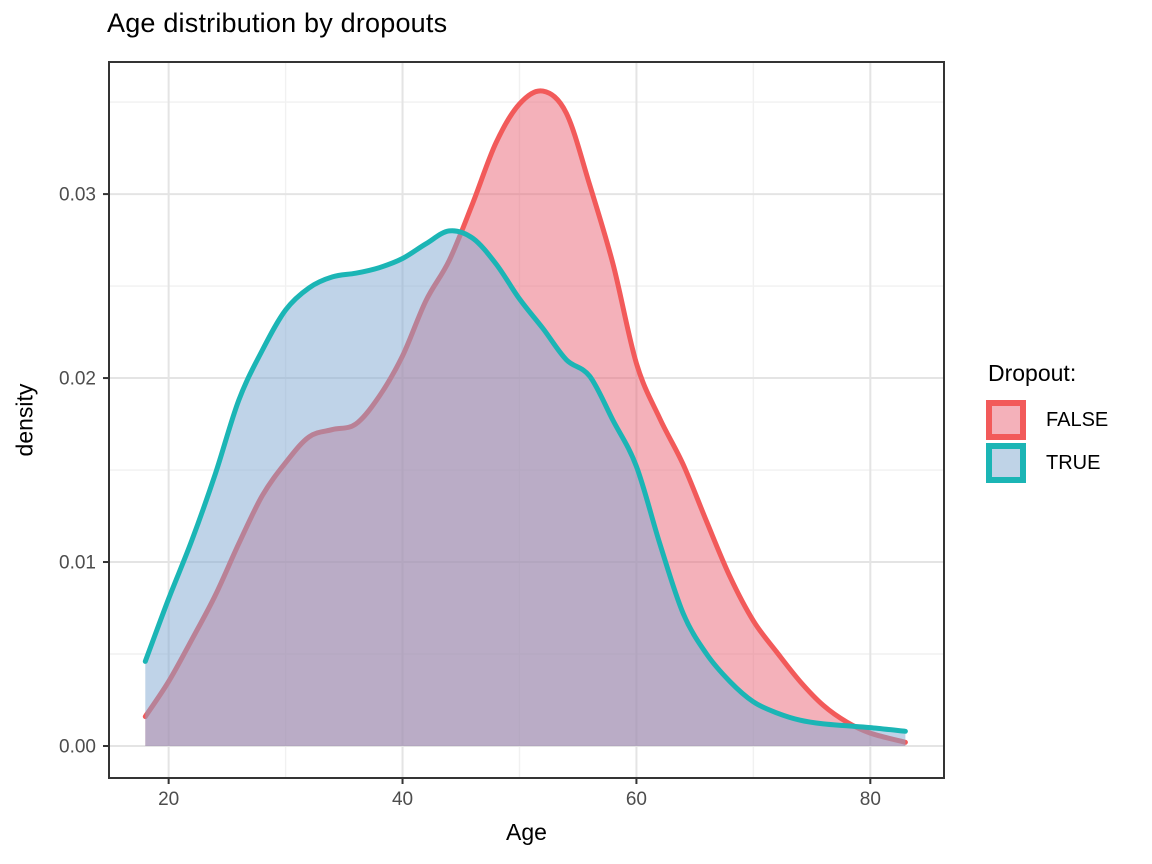 The image size is (1152, 864). I want to click on legend-title: Dropout:, so click(1032, 373).